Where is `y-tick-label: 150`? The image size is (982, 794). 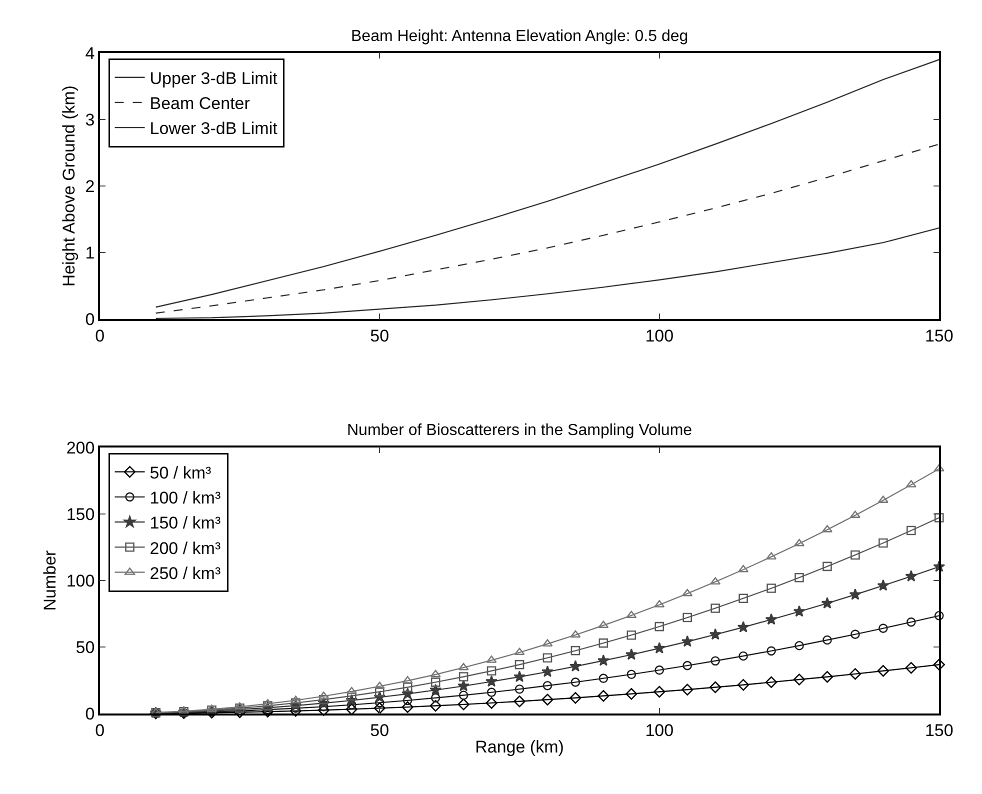
y-tick-label: 150 is located at coordinates (80, 514).